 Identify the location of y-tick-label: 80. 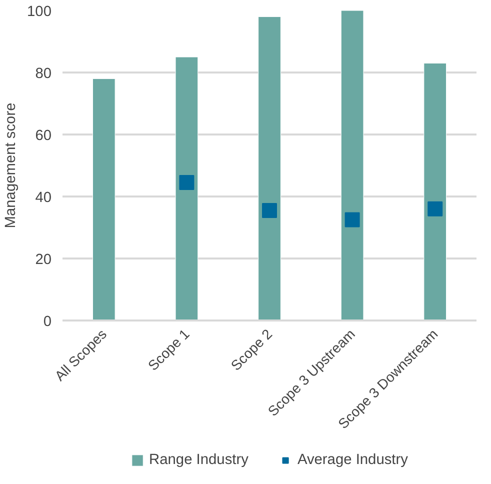
(43, 74).